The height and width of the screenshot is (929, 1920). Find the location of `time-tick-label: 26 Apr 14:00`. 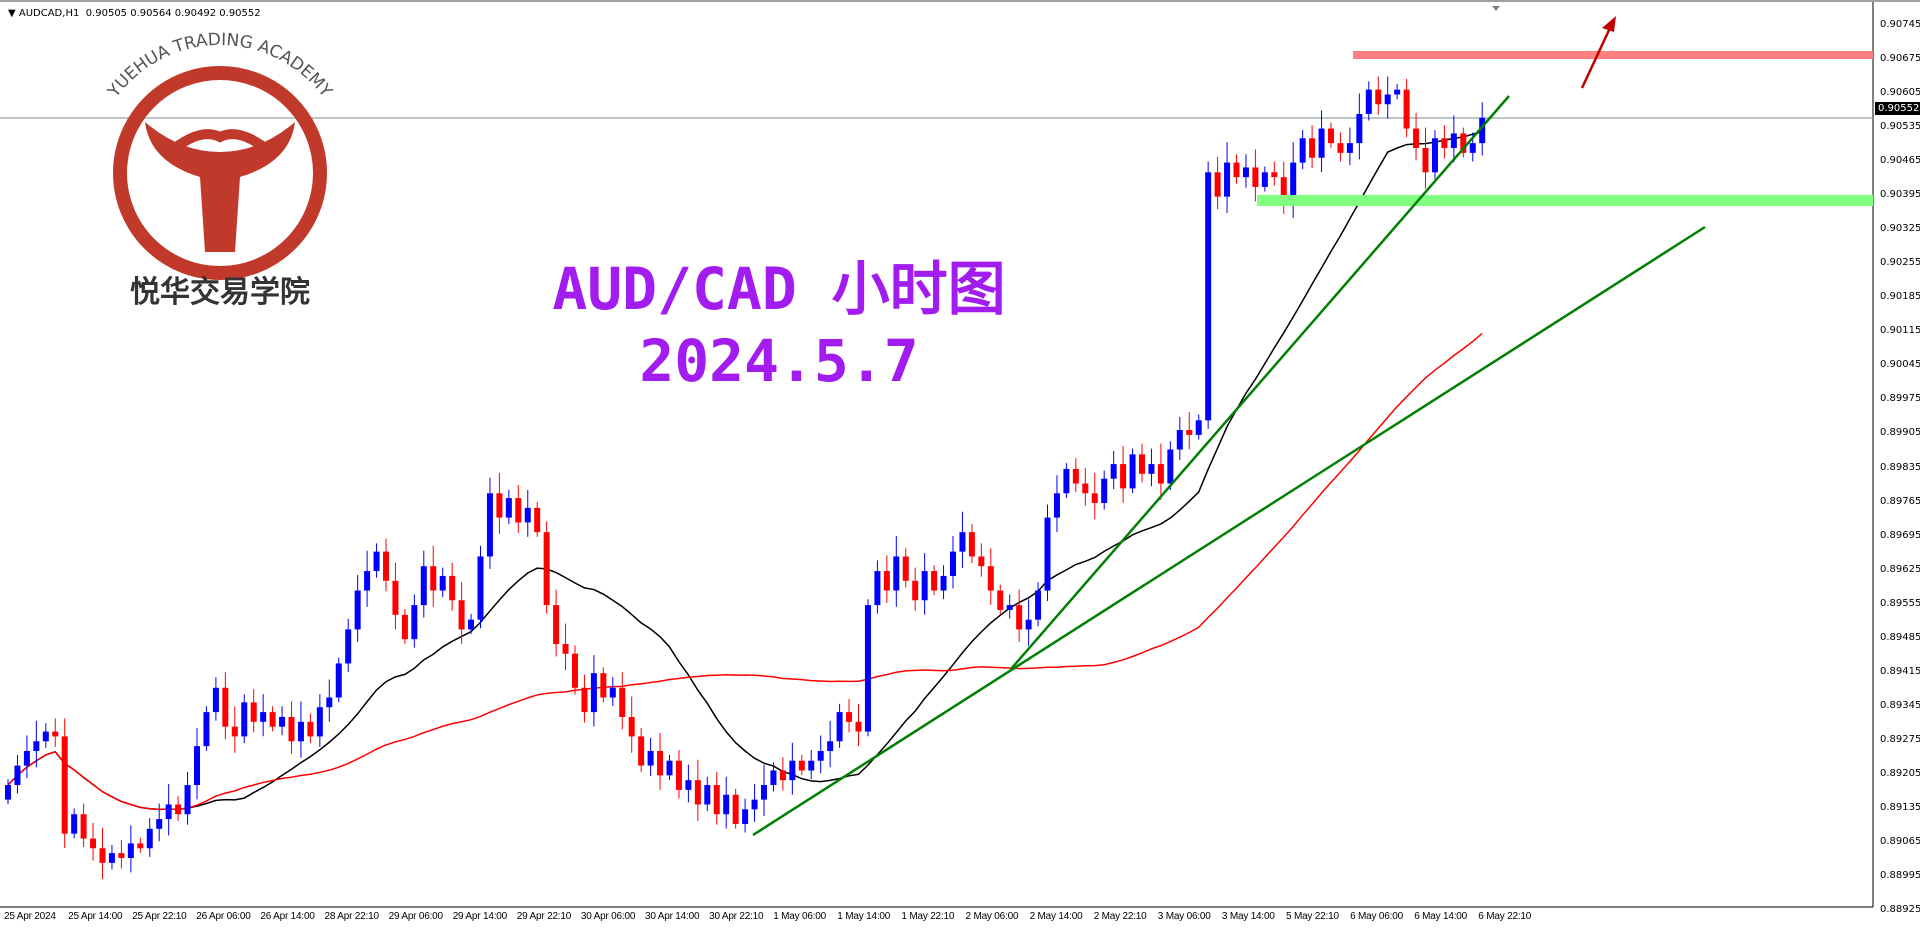

time-tick-label: 26 Apr 14:00 is located at coordinates (287, 916).